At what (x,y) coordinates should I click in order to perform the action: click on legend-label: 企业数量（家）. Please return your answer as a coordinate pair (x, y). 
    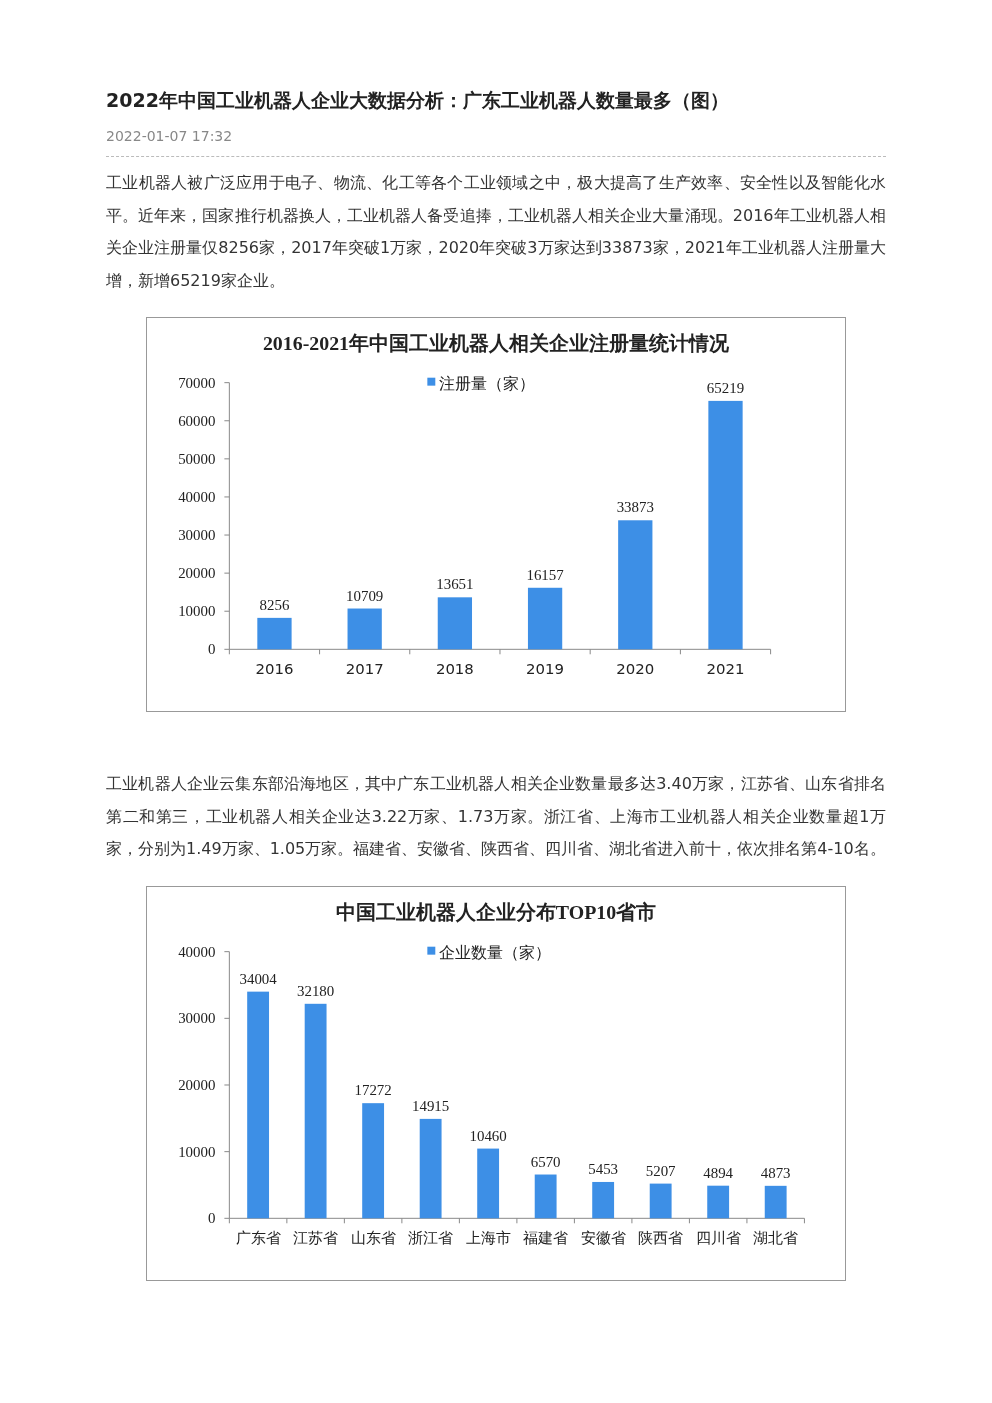
    Looking at the image, I should click on (495, 952).